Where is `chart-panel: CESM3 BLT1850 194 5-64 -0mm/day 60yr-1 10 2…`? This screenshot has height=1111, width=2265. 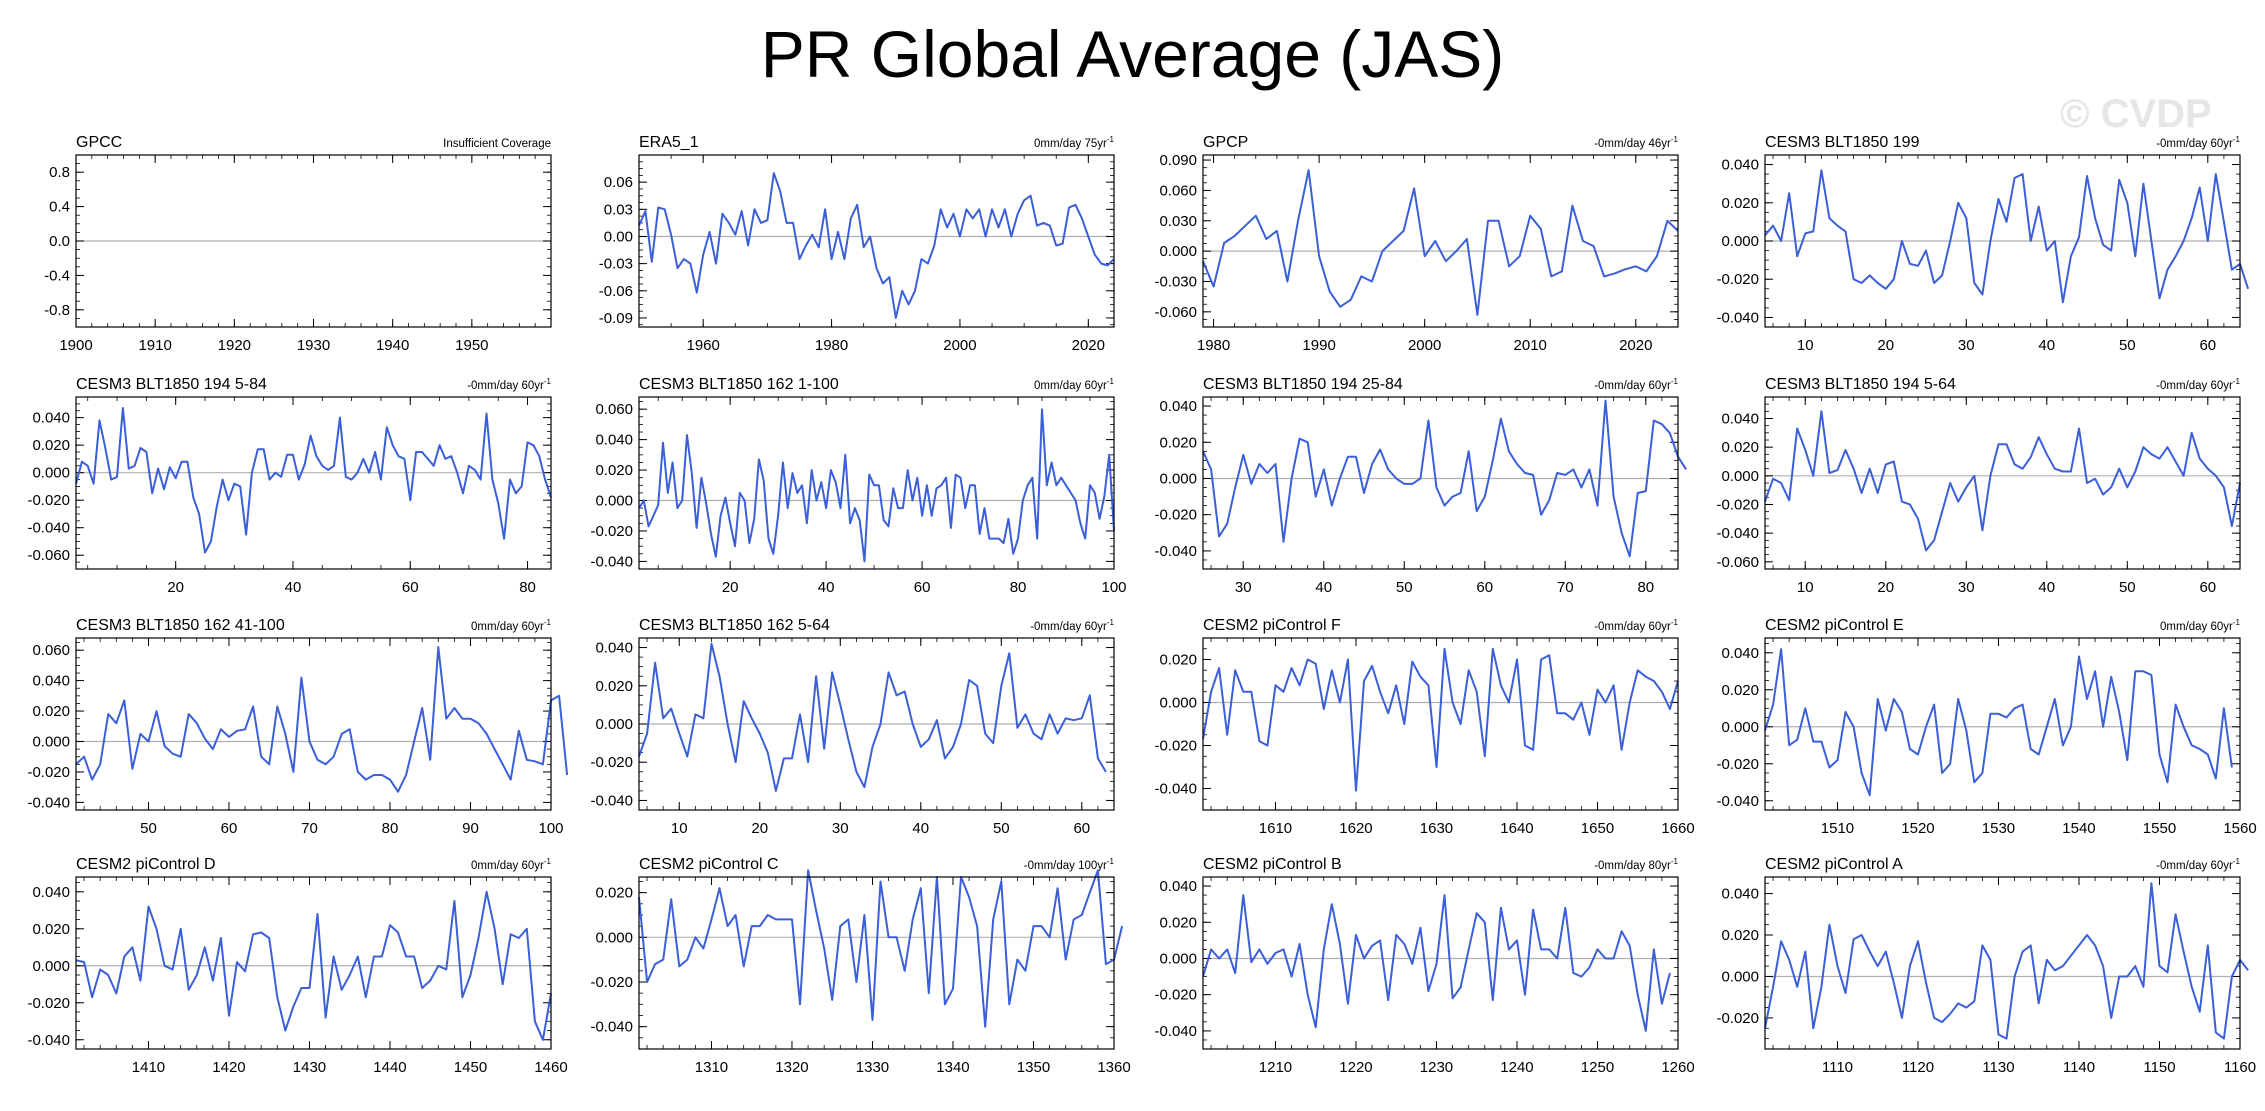
chart-panel: CESM3 BLT1850 194 5-64 -0mm/day 60yr-1 10 2… is located at coordinates (1978, 486).